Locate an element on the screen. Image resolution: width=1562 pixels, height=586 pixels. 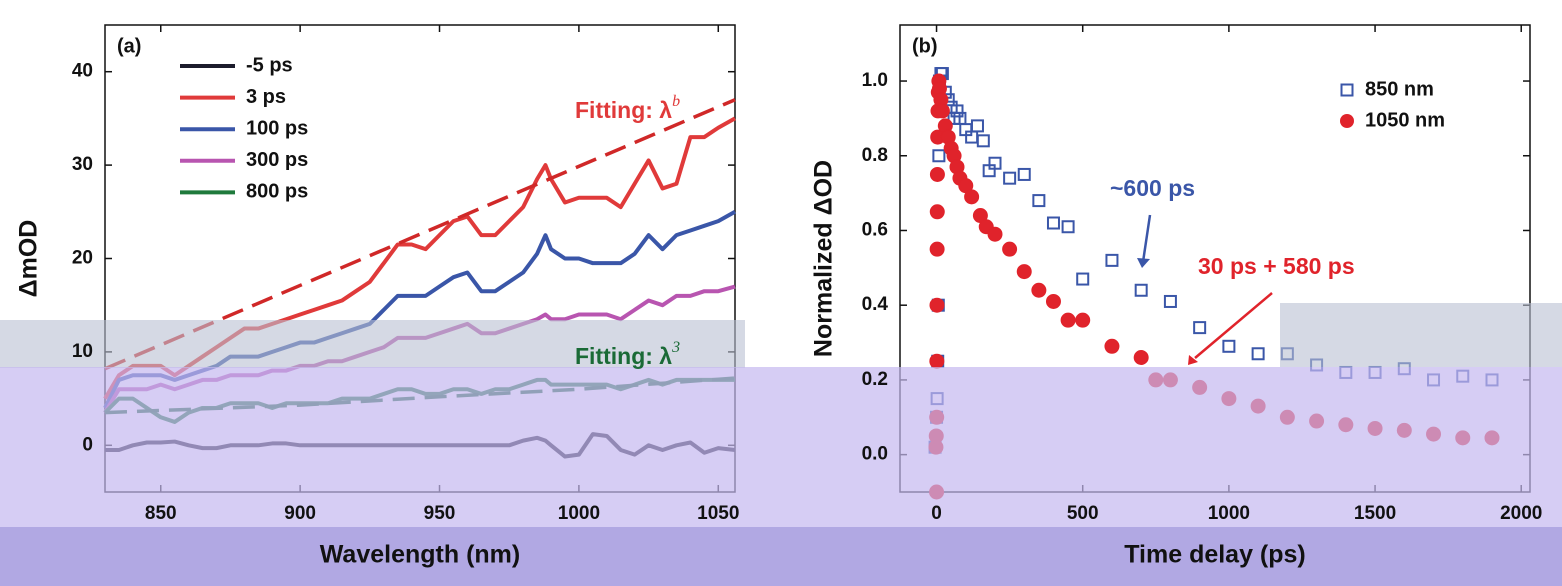
y-tick-label: 0.0 is located at coordinates (875, 454).